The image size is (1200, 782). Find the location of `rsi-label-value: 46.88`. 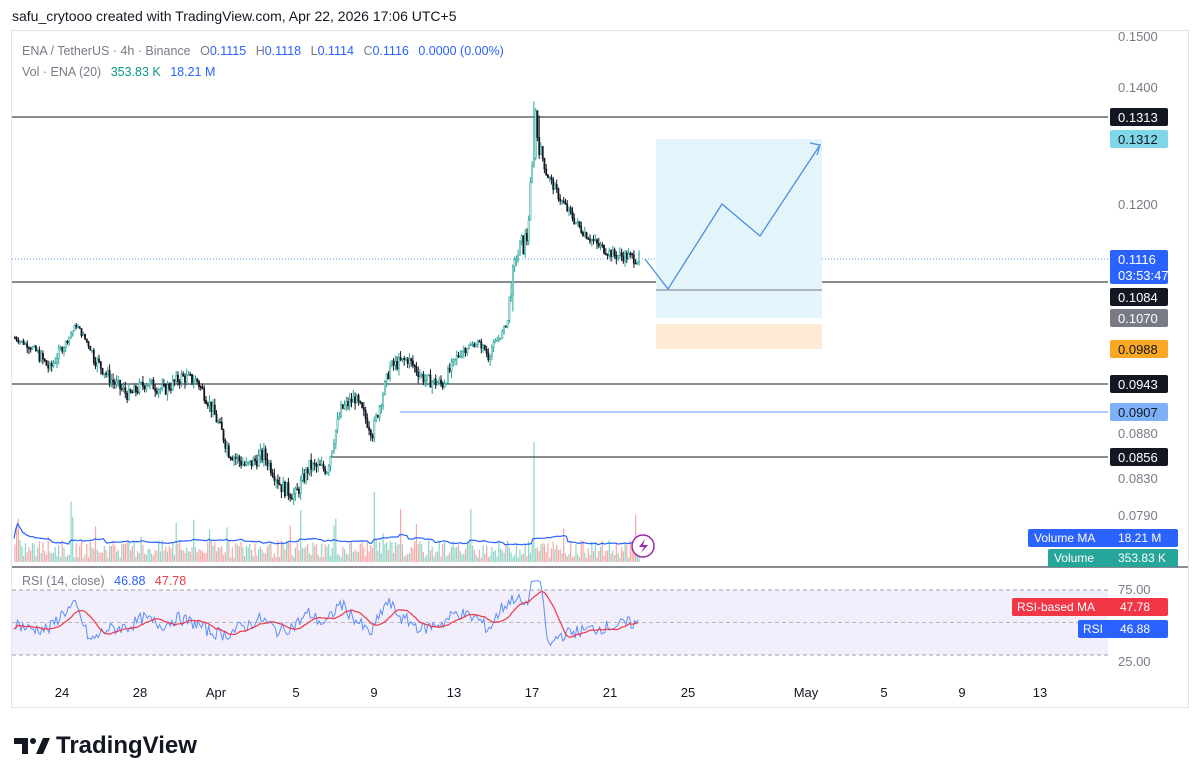

rsi-label-value: 46.88 is located at coordinates (1135, 629).